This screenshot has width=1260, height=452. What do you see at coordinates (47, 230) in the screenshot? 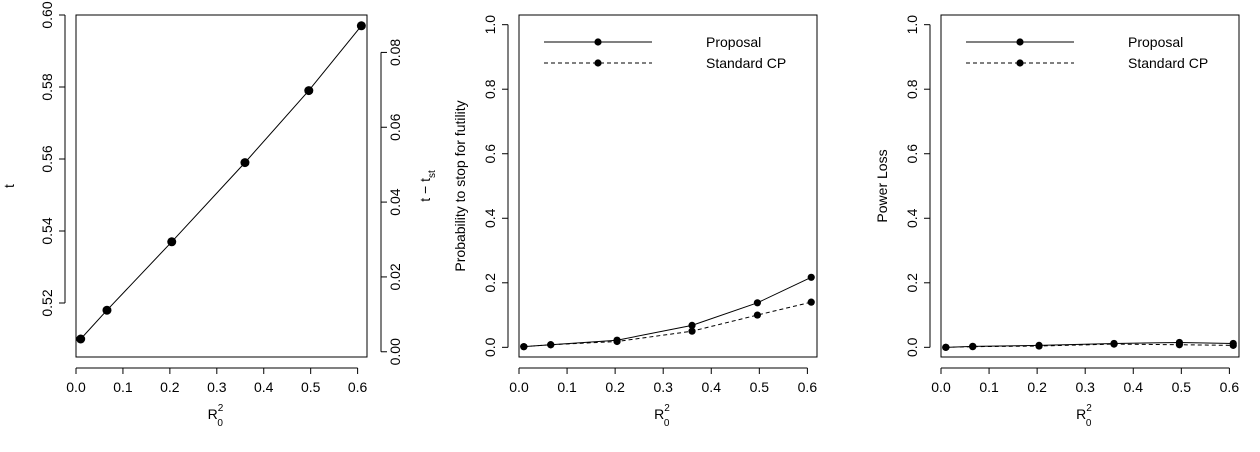
I see `y-tick-label: 0.54` at bounding box center [47, 230].